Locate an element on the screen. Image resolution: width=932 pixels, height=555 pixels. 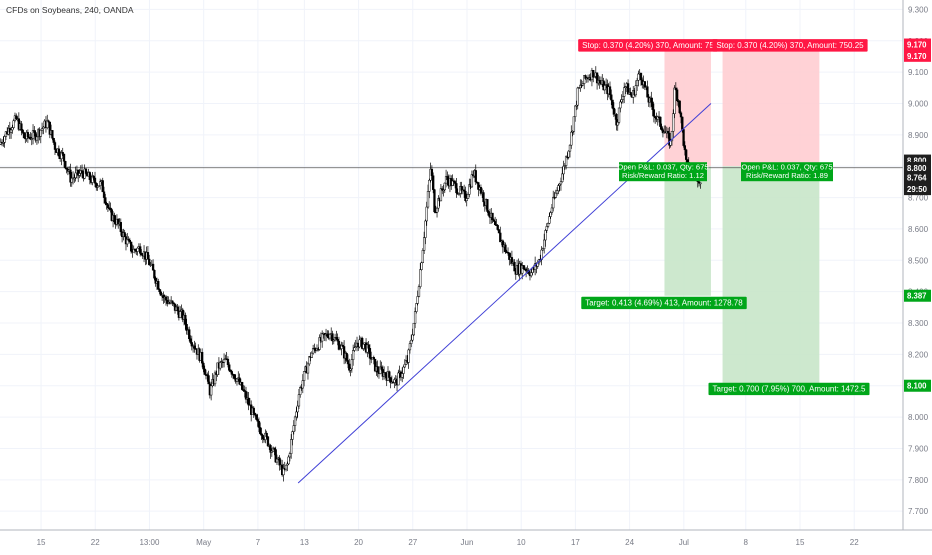
x-tick-label: 22 is located at coordinates (95, 542).